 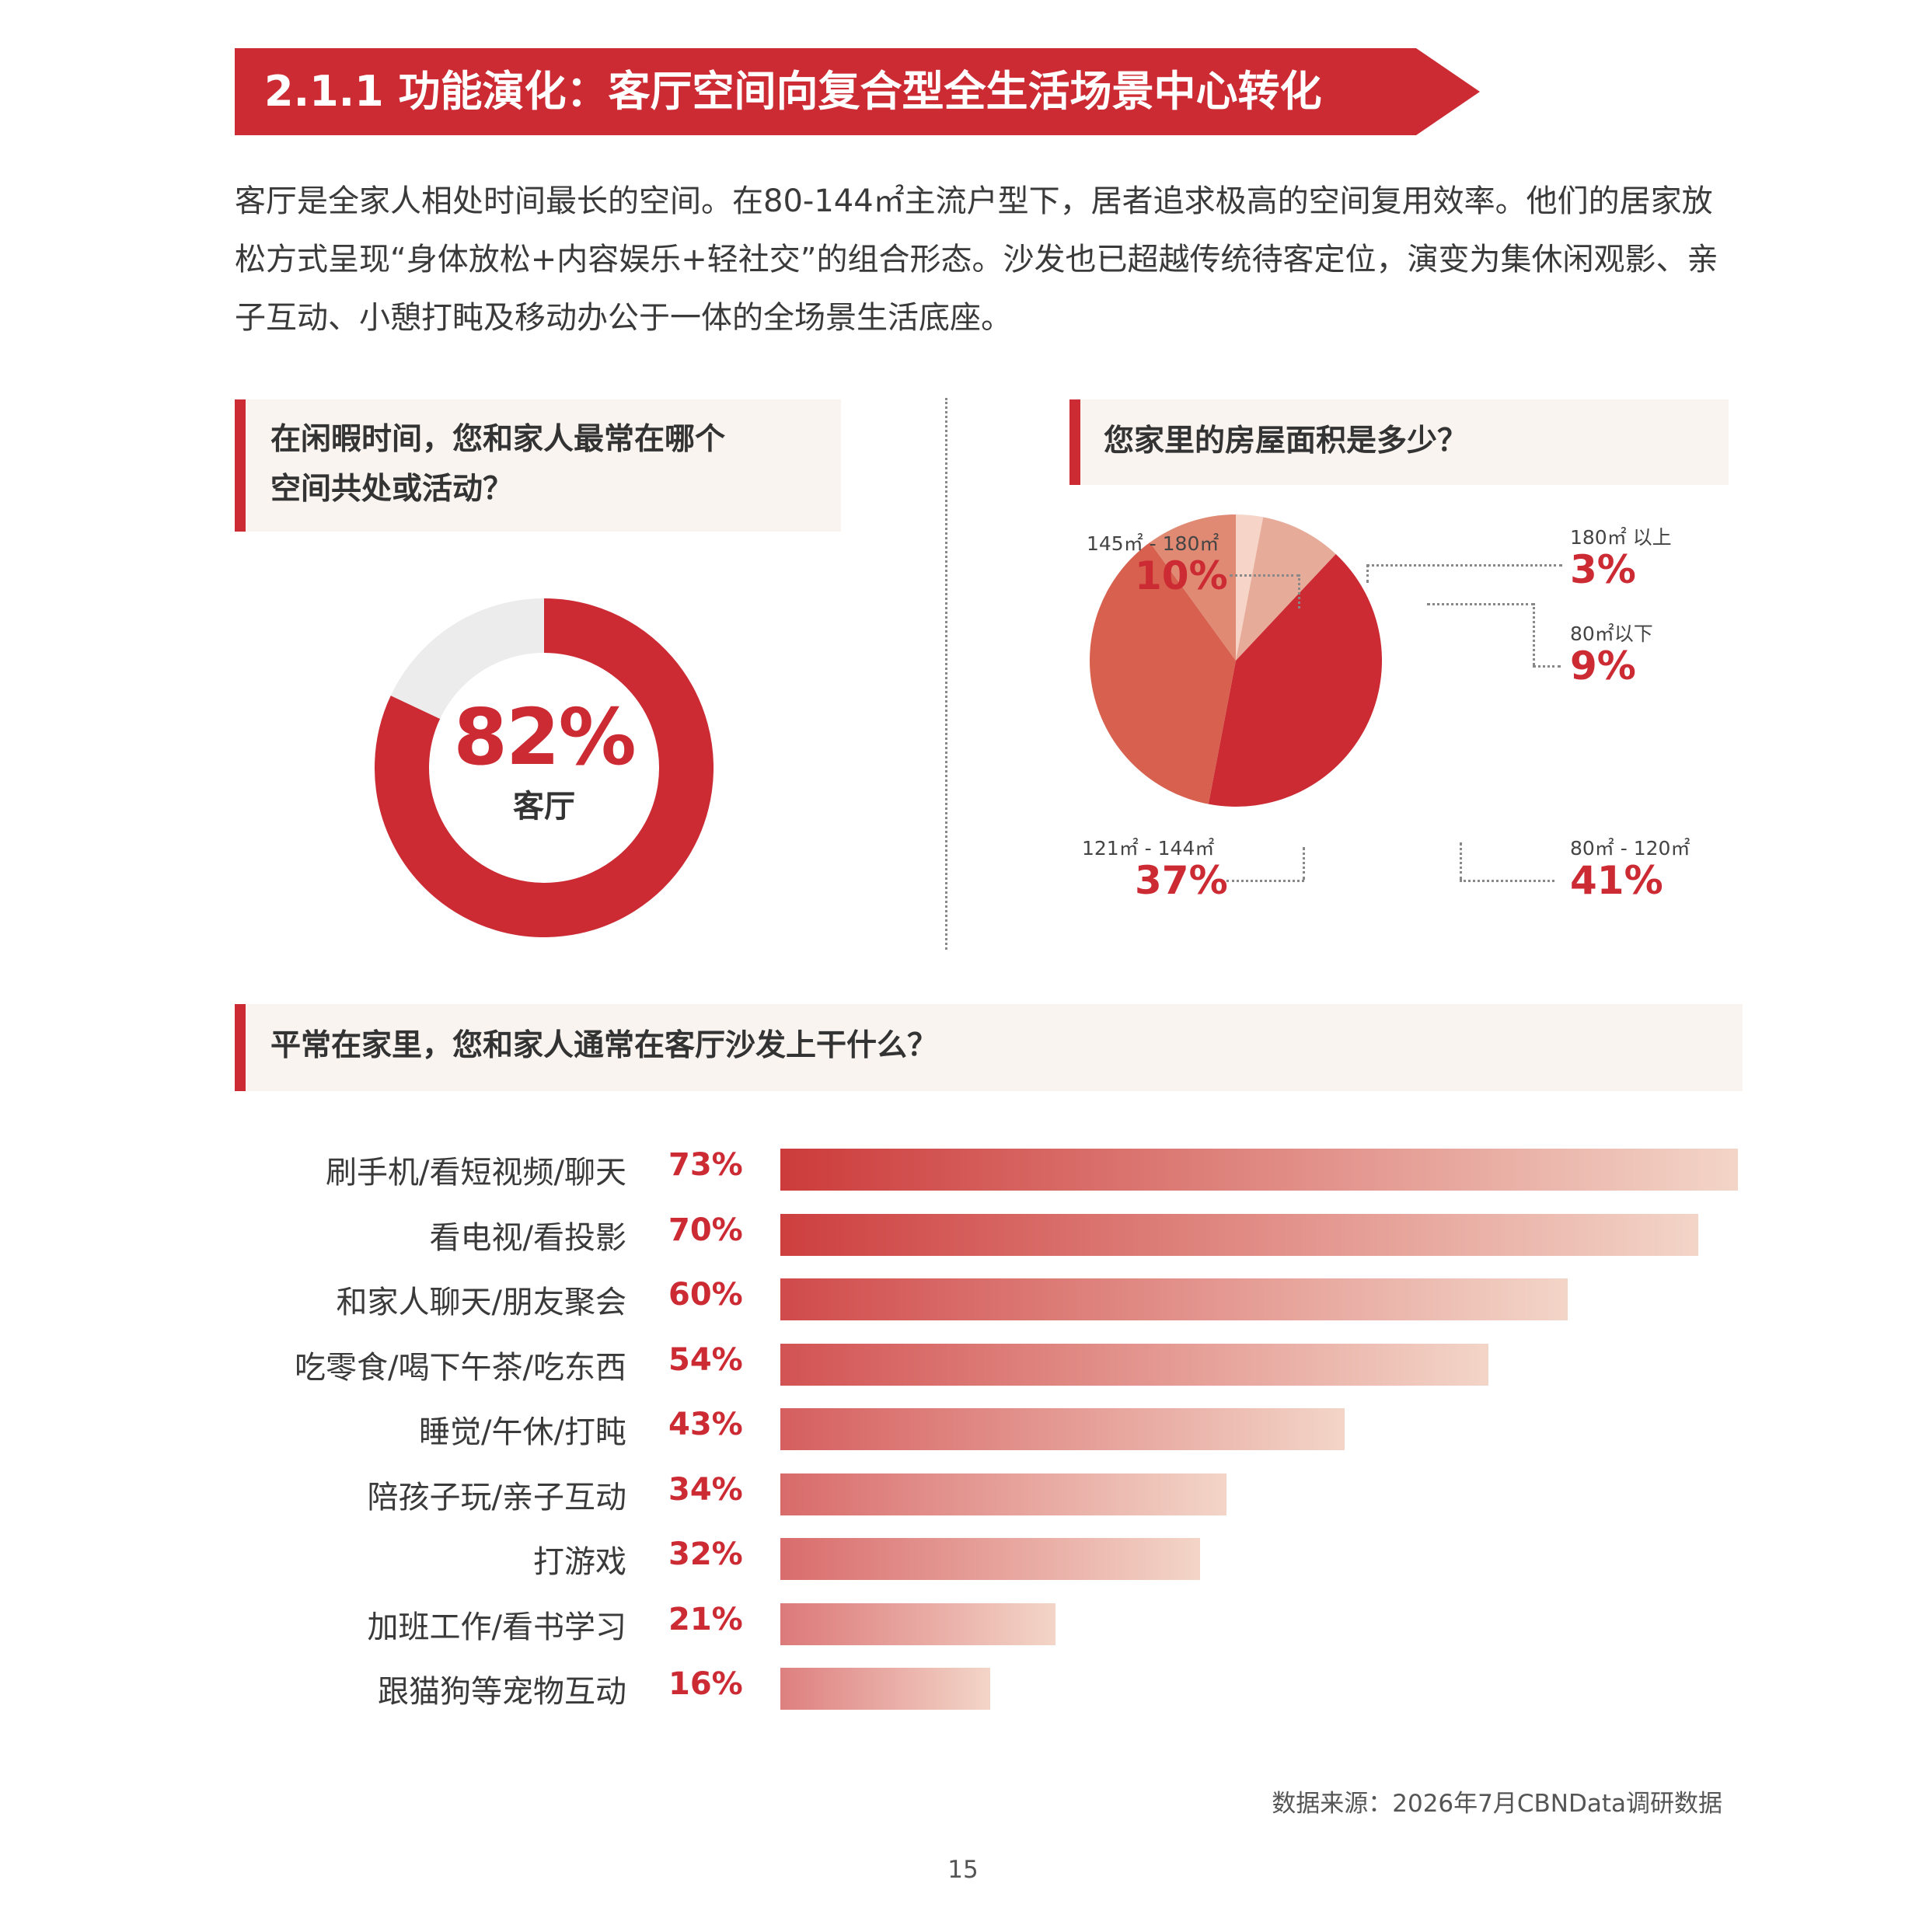 I want to click on pie-label-180-plus: 180㎡ 以上, so click(x=1621, y=537).